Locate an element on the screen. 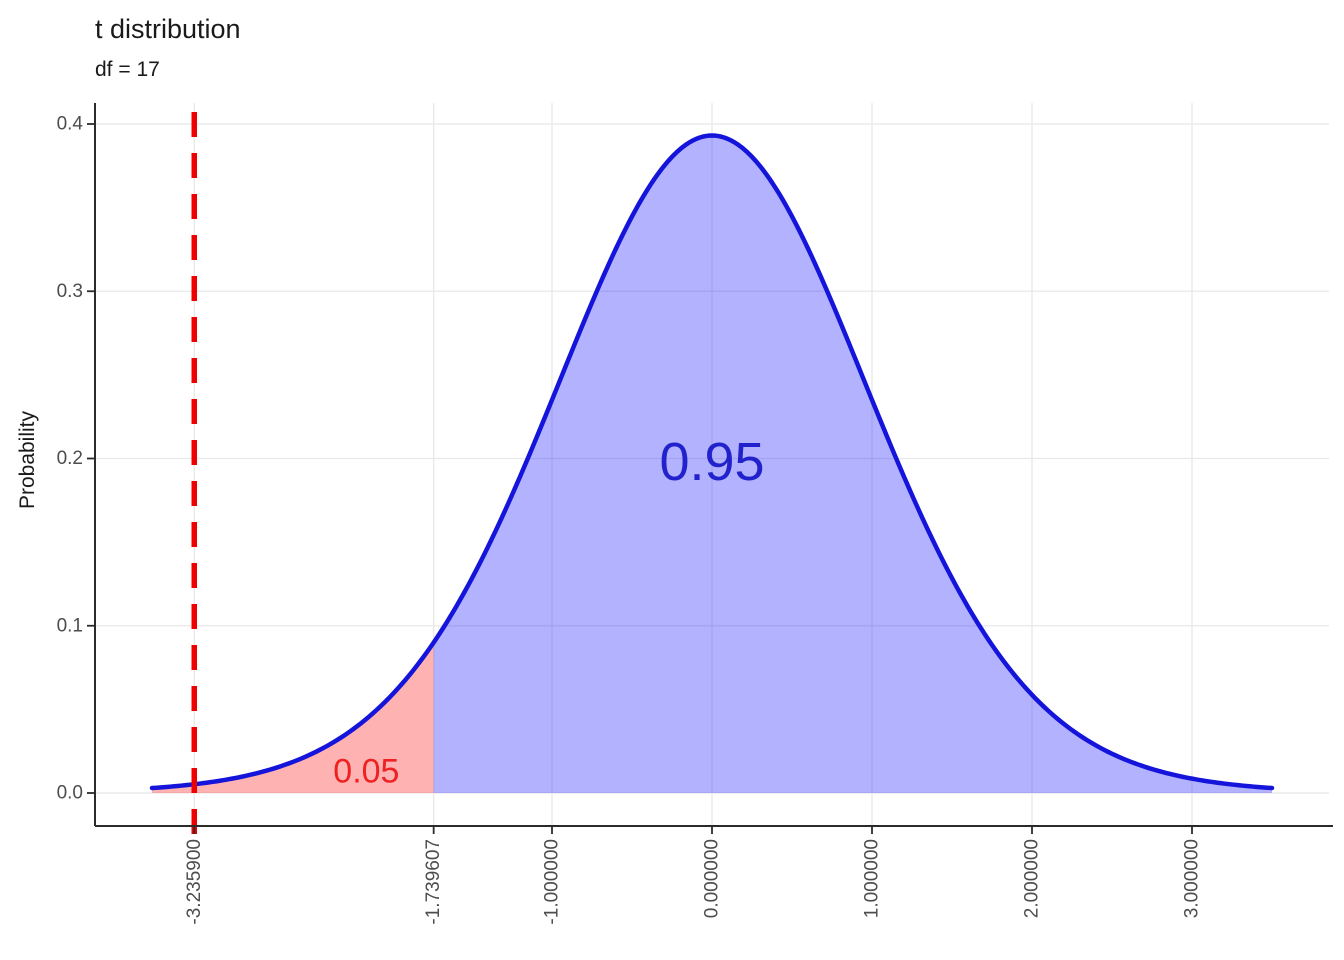 The image size is (1344, 960). chart-title: t distribution is located at coordinates (168, 29).